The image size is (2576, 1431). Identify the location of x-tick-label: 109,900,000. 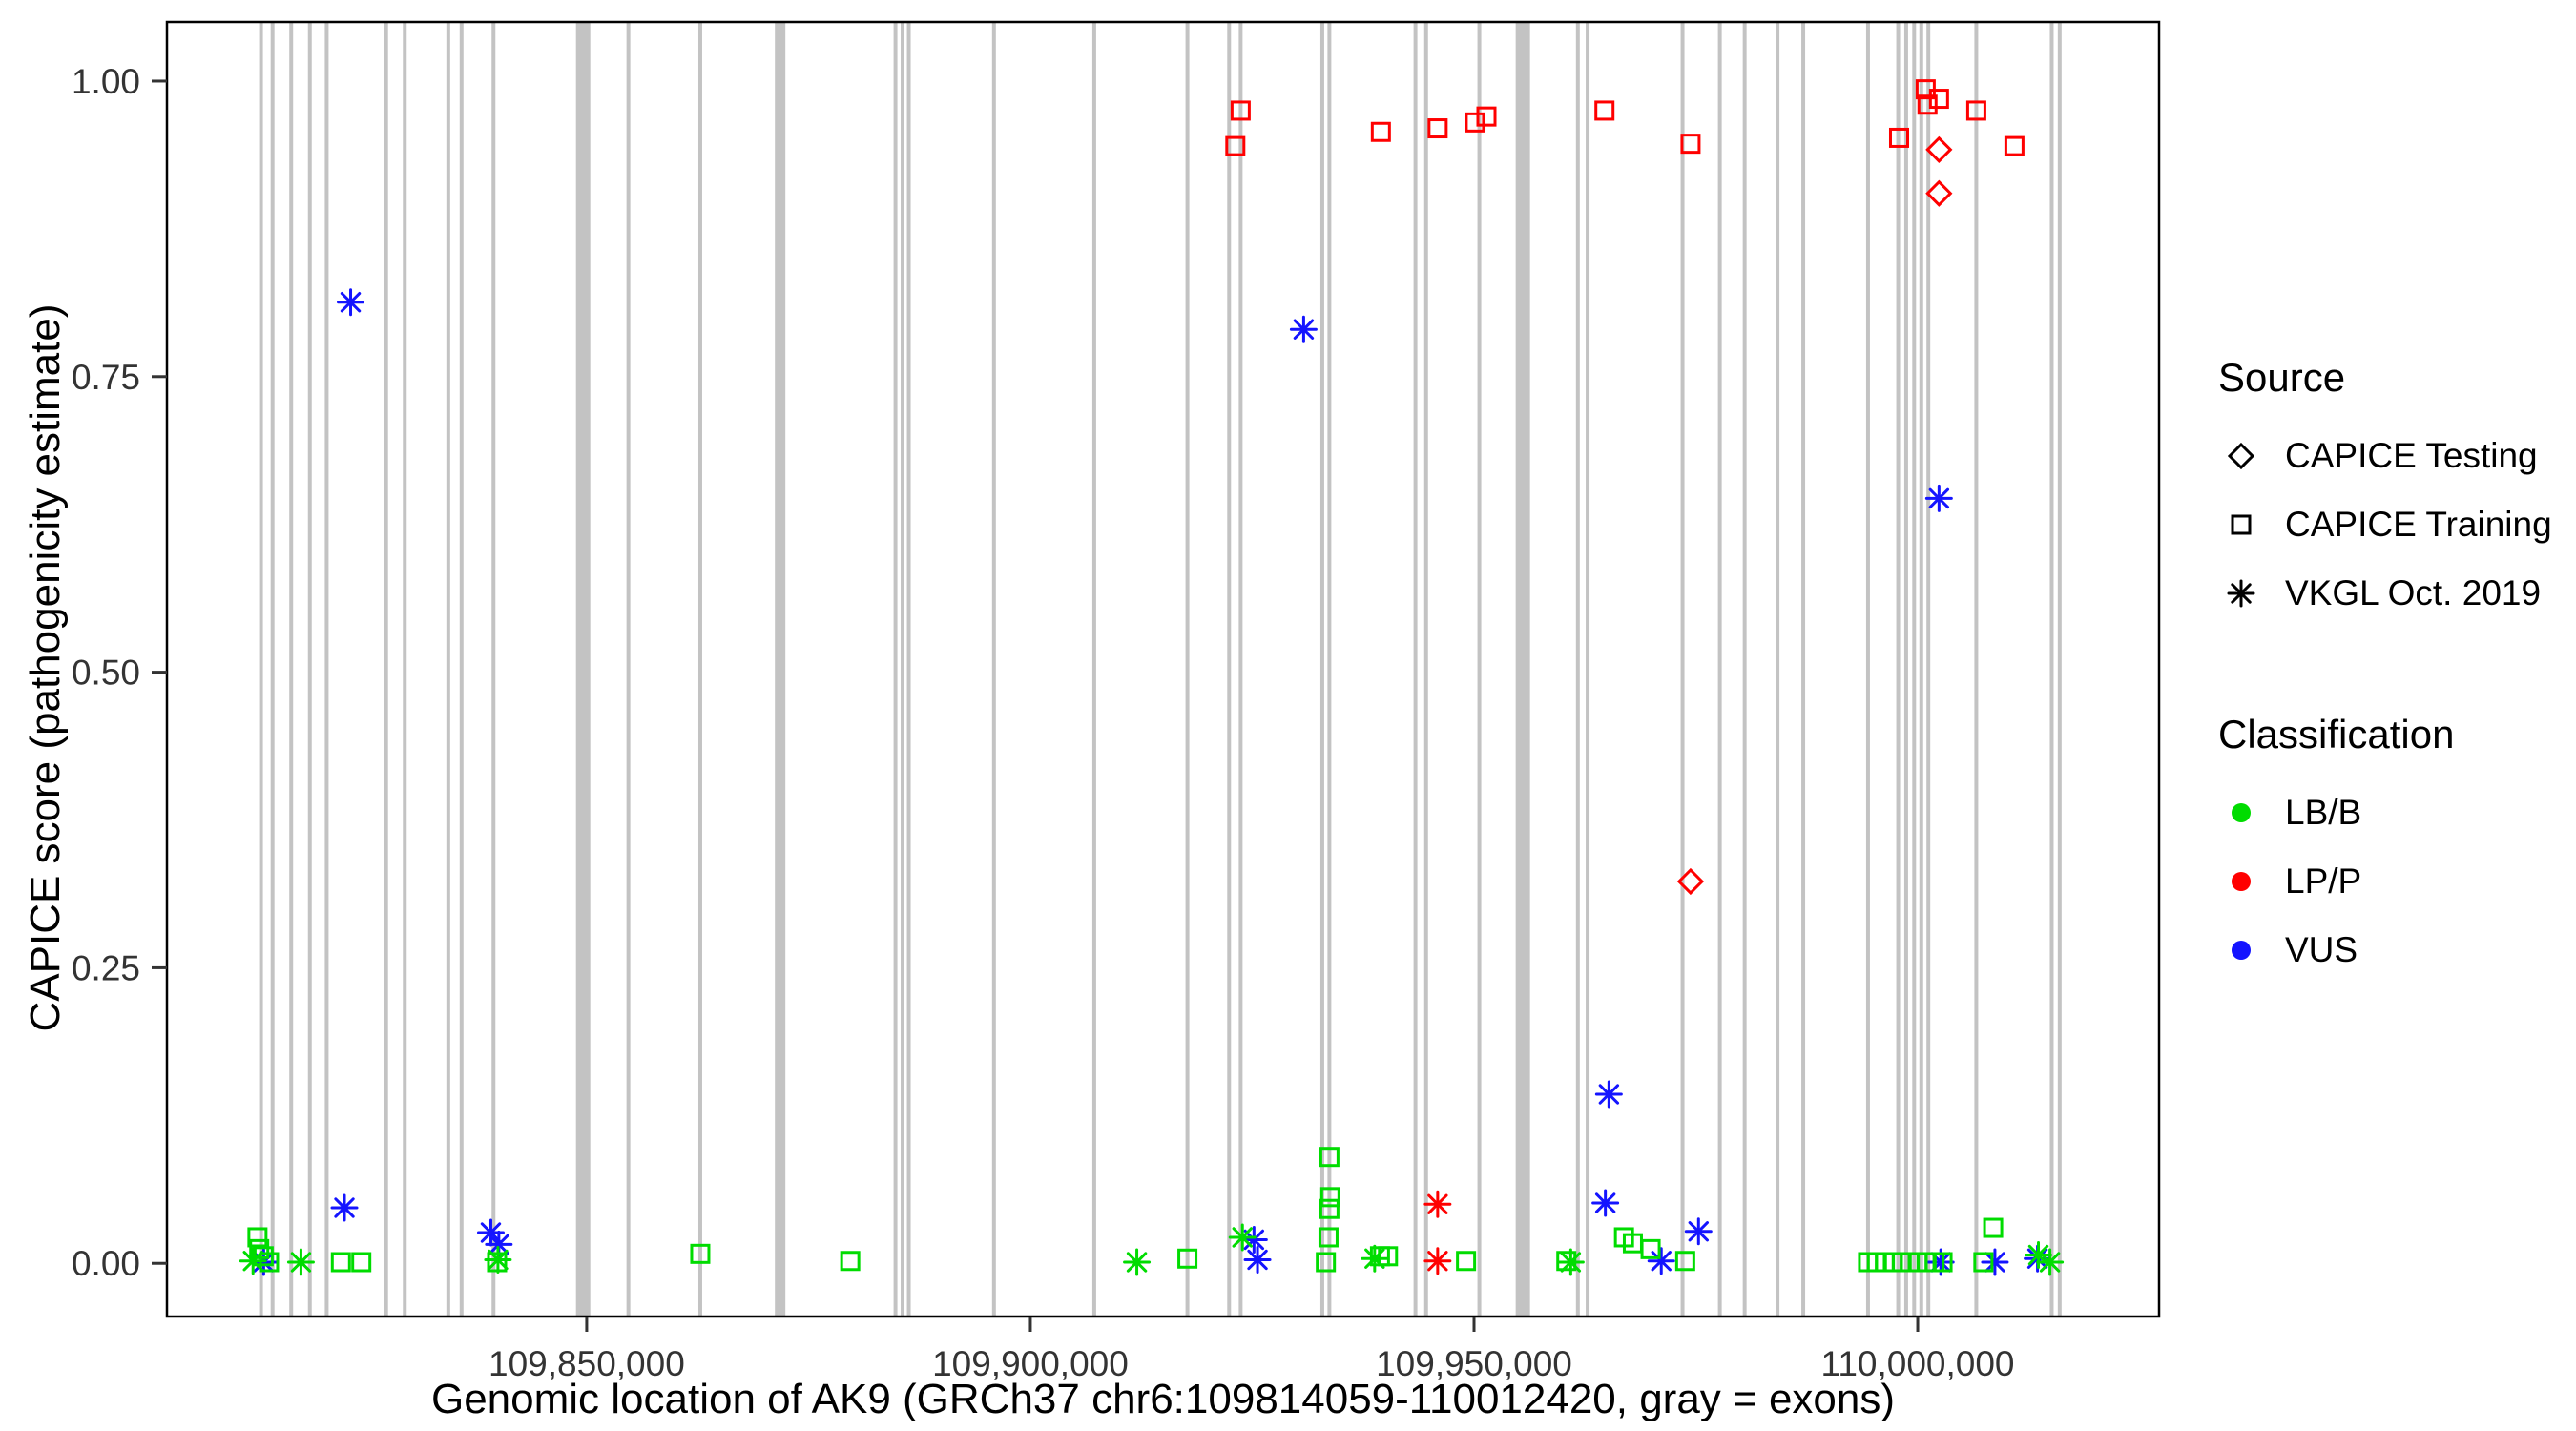
(1030, 1364).